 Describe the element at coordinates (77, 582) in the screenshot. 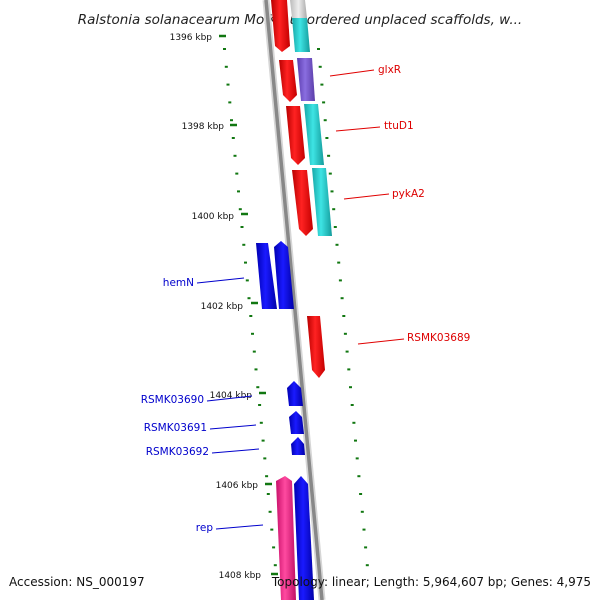

I see `accession-text: Accession: NS_000197` at that location.